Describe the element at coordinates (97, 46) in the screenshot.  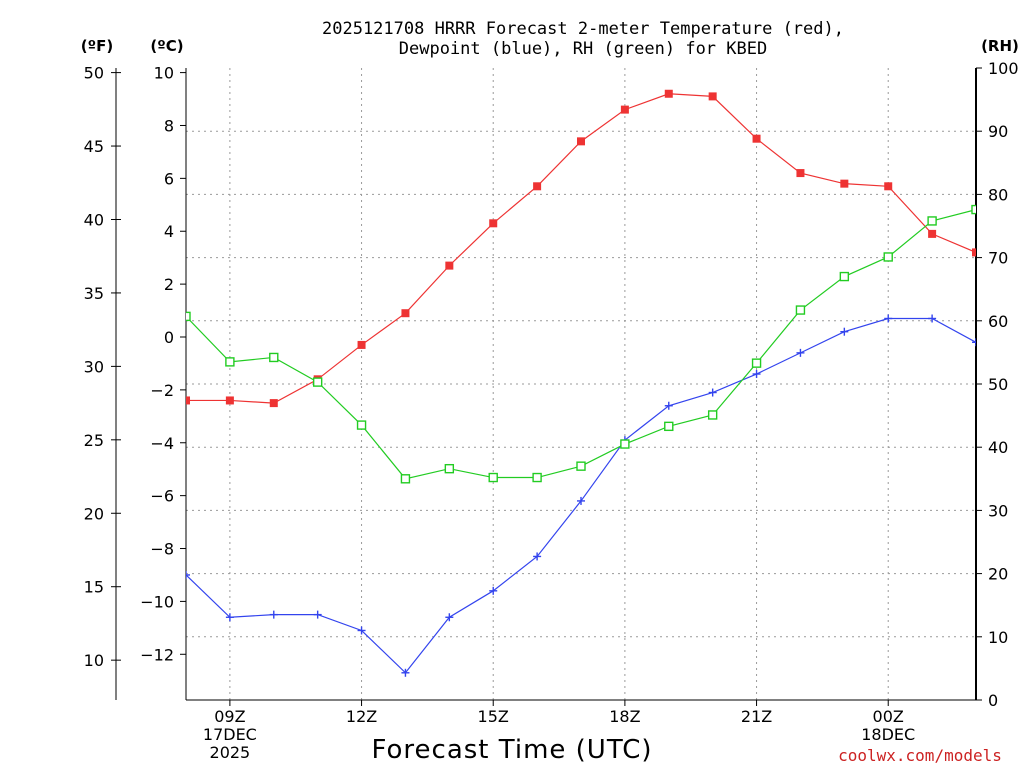
I see `fahrenheit-unit-label: (ºF)` at that location.